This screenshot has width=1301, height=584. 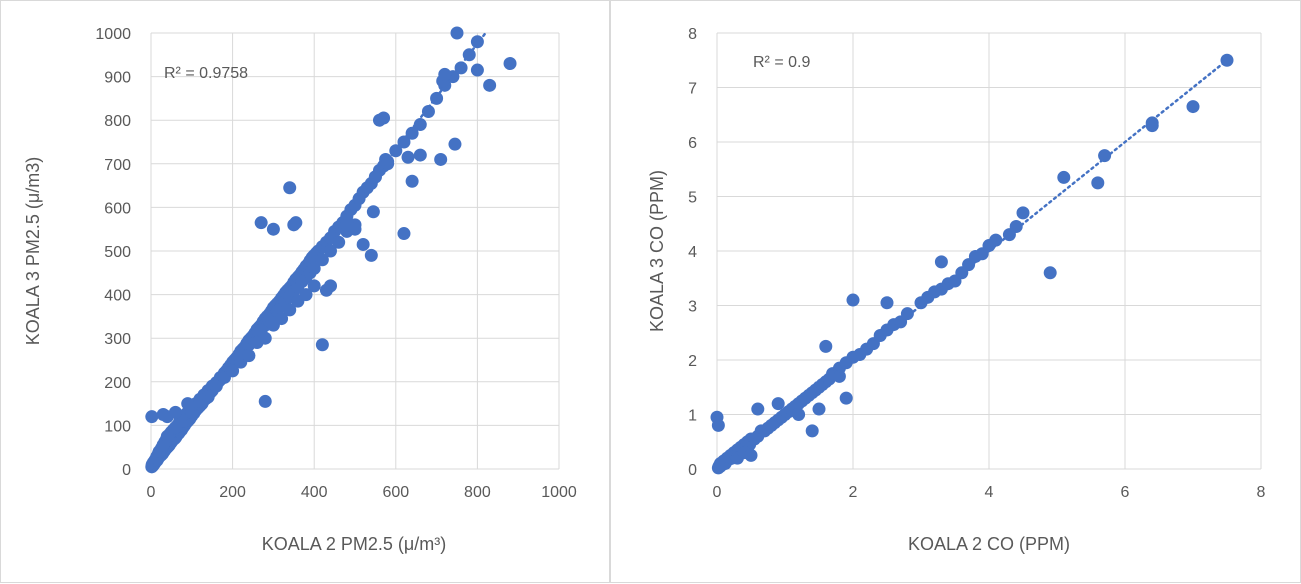 What do you see at coordinates (117, 208) in the screenshot?
I see `y-tick-label: 600` at bounding box center [117, 208].